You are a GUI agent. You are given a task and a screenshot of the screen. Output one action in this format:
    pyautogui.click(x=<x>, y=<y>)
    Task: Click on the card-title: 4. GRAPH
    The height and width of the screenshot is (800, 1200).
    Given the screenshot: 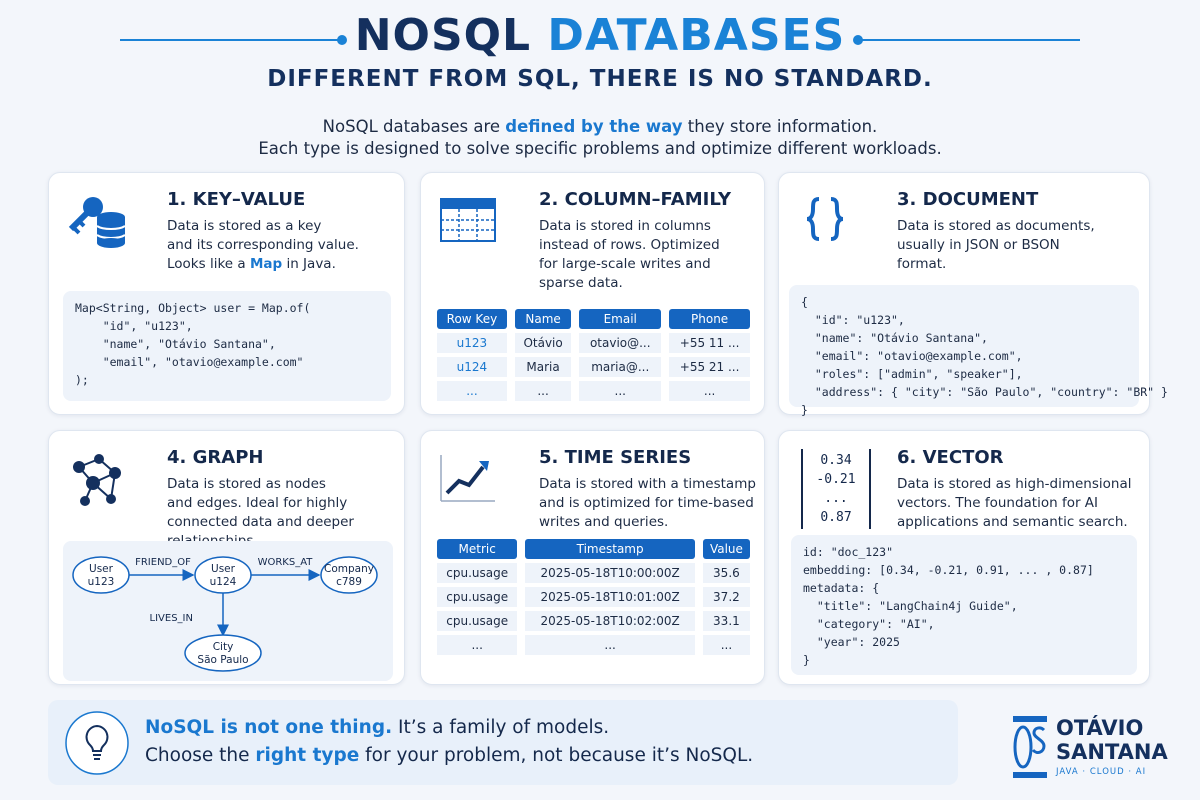 What is the action you would take?
    pyautogui.click(x=215, y=457)
    